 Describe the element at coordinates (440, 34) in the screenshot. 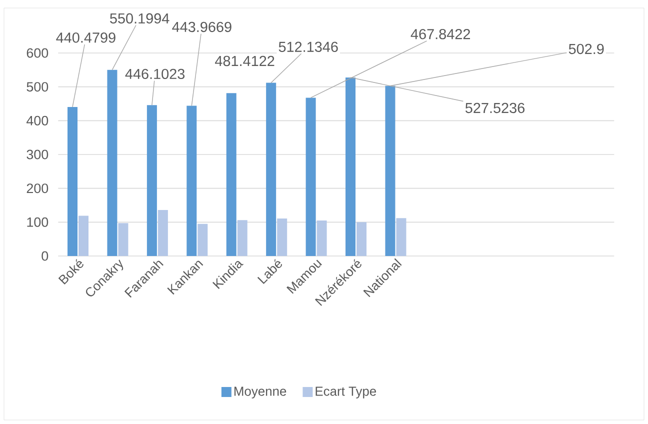

I see `data-label: 467.8422` at that location.